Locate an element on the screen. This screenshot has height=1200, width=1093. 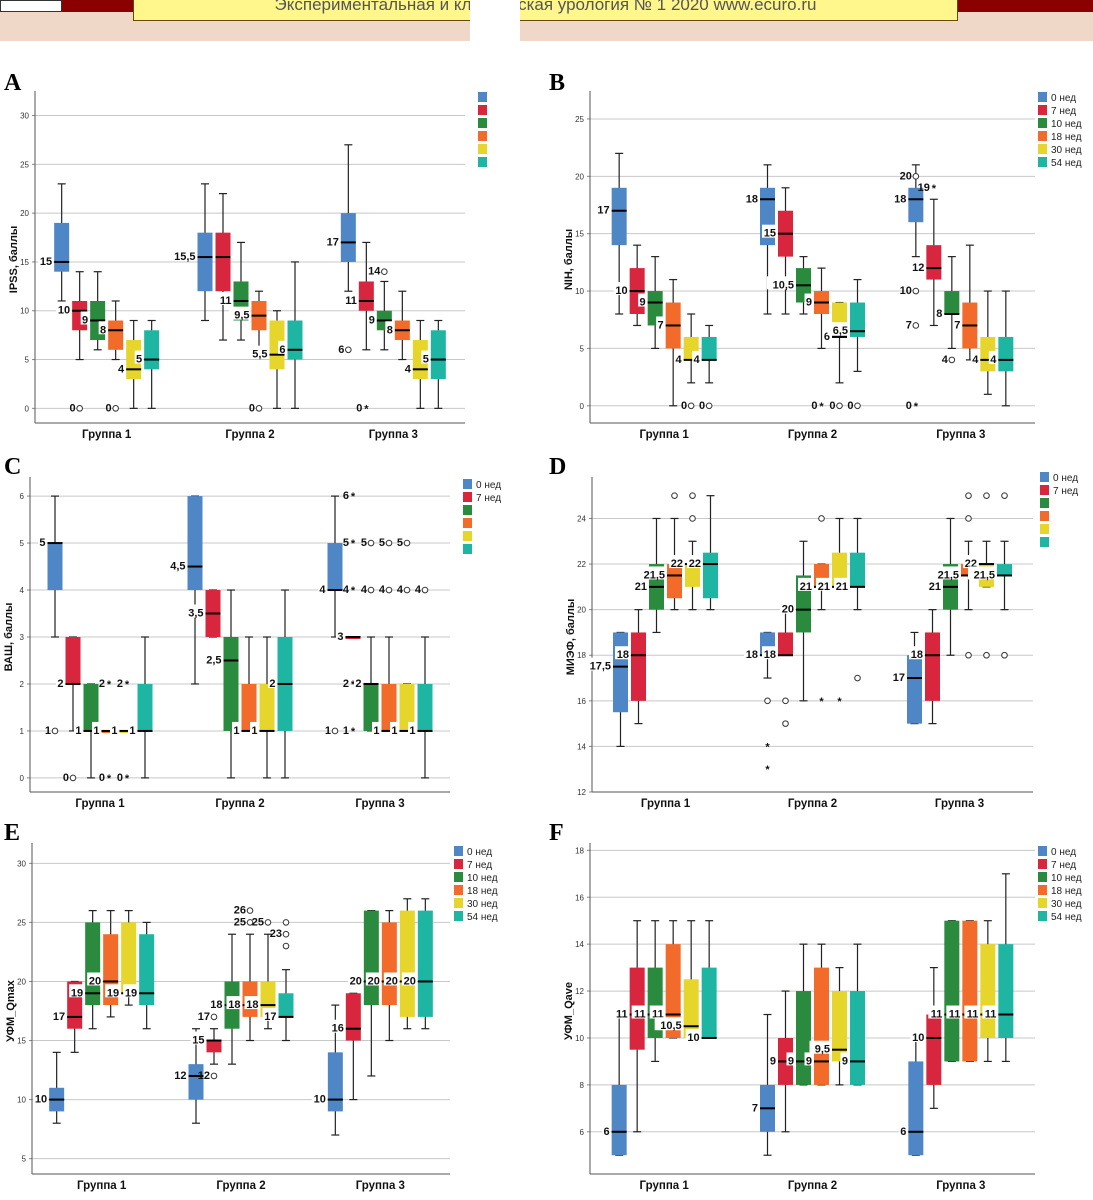
x-category-label: Группа 2 is located at coordinates (240, 1186).